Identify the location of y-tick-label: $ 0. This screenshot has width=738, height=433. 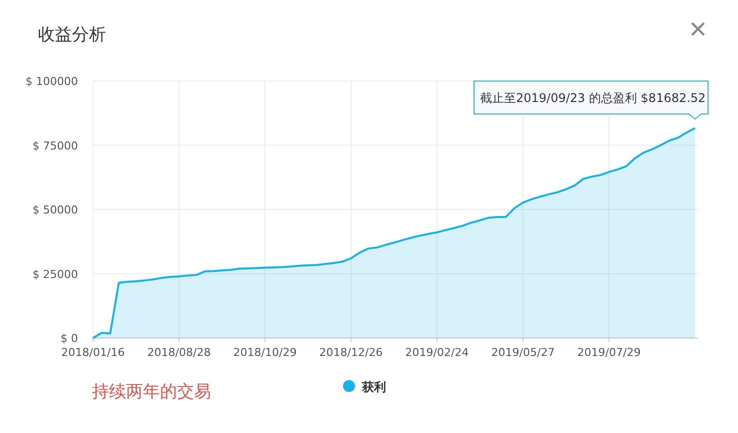
(69, 338).